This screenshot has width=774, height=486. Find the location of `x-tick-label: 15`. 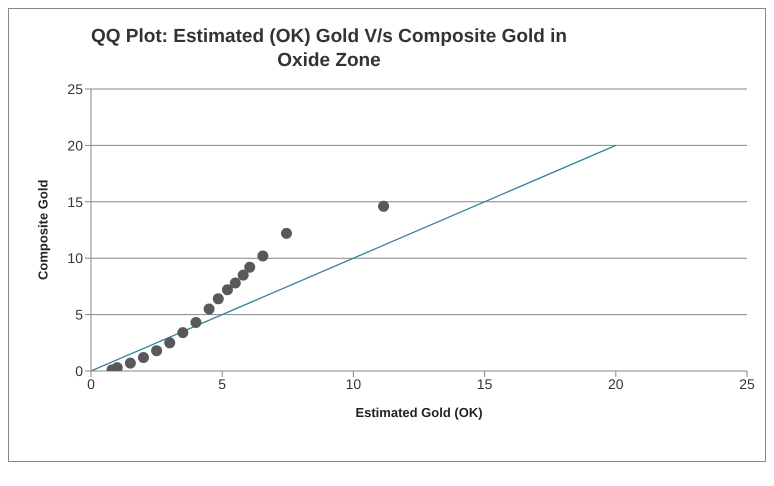

x-tick-label: 15 is located at coordinates (484, 384).